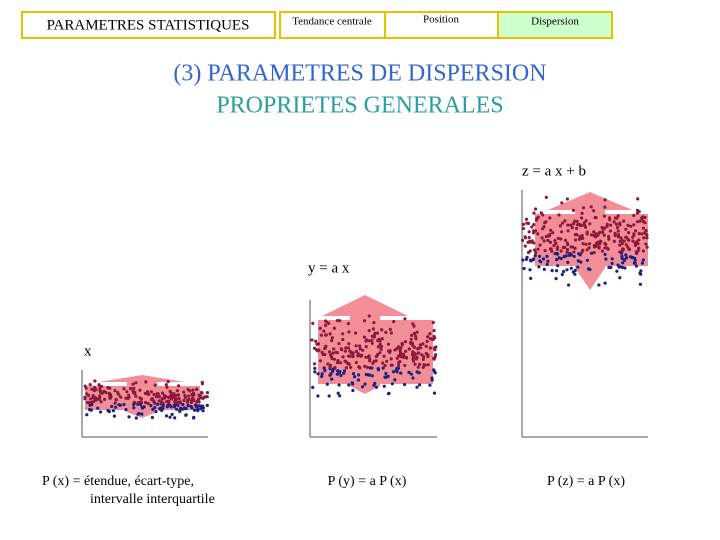  Describe the element at coordinates (148, 25) in the screenshot. I see `section-label: PARAMETRES STATISTIQUES` at that location.